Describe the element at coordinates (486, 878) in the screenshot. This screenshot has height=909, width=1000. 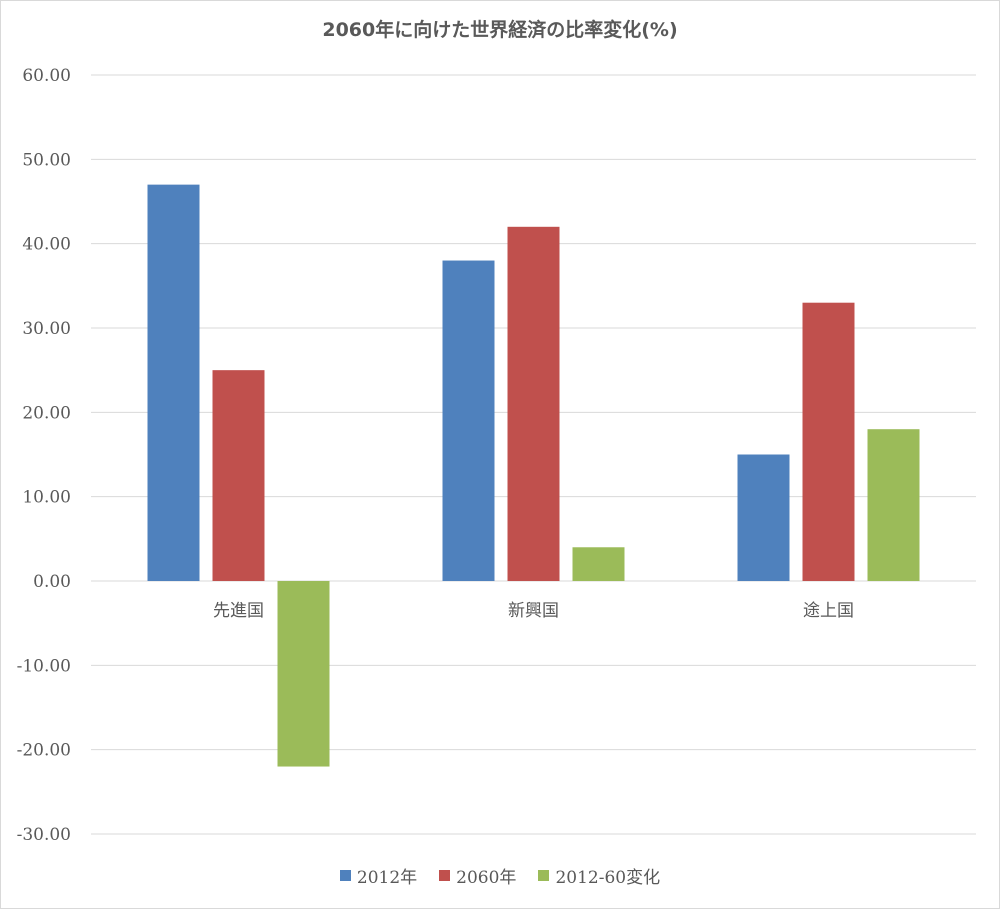
I see `legend-label-2060: 2060年` at that location.